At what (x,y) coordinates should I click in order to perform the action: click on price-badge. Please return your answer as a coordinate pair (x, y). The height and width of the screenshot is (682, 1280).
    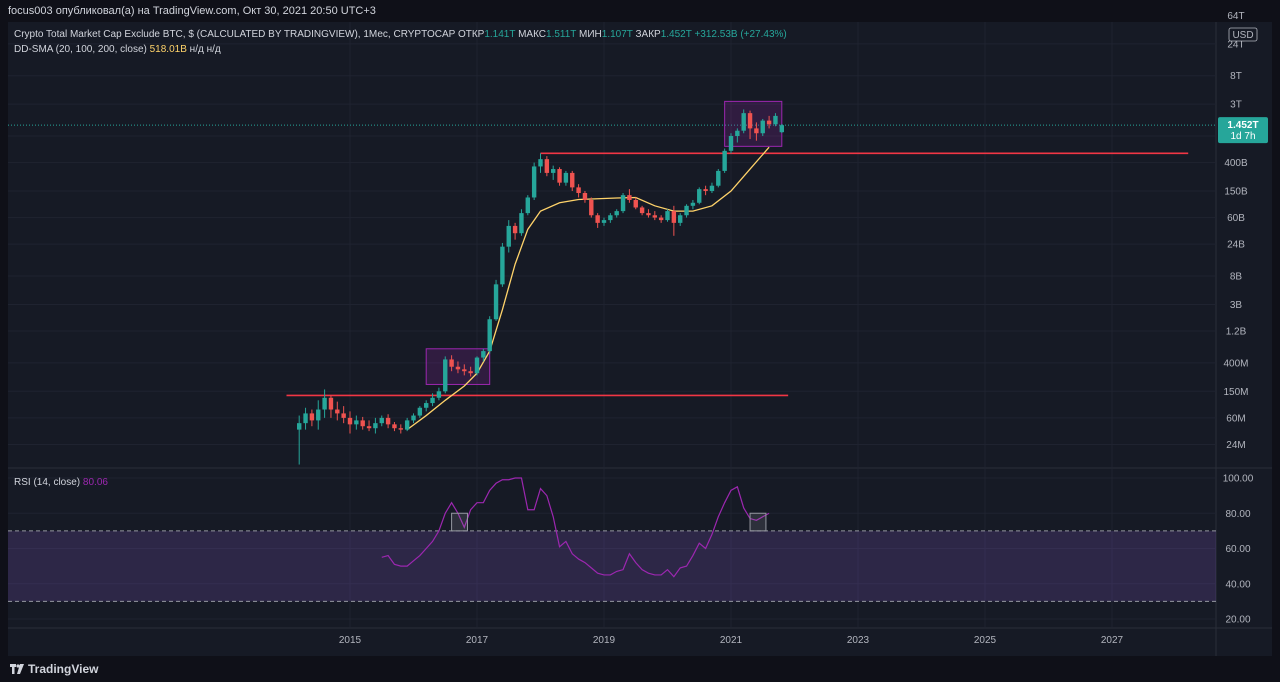
    Looking at the image, I should click on (1243, 130).